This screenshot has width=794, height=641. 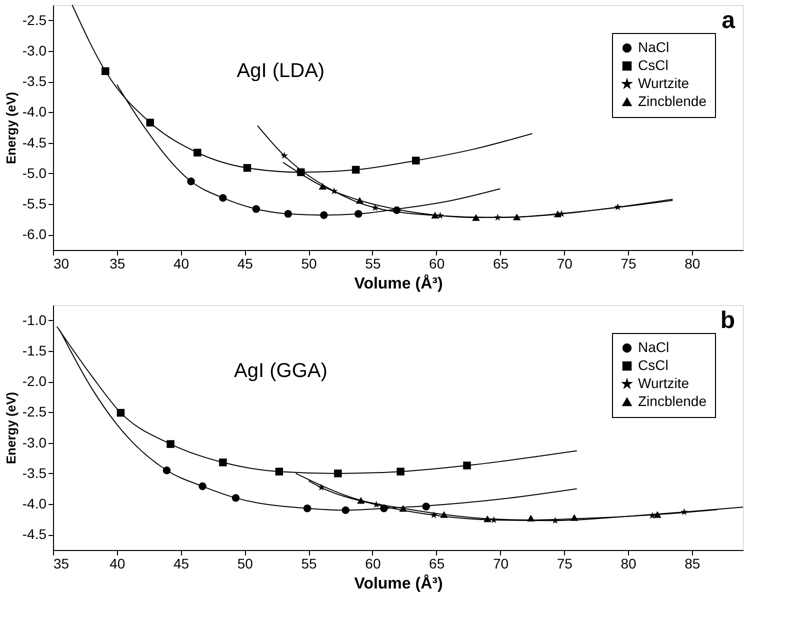 I want to click on y-tick-label: -6.0, so click(x=34, y=234).